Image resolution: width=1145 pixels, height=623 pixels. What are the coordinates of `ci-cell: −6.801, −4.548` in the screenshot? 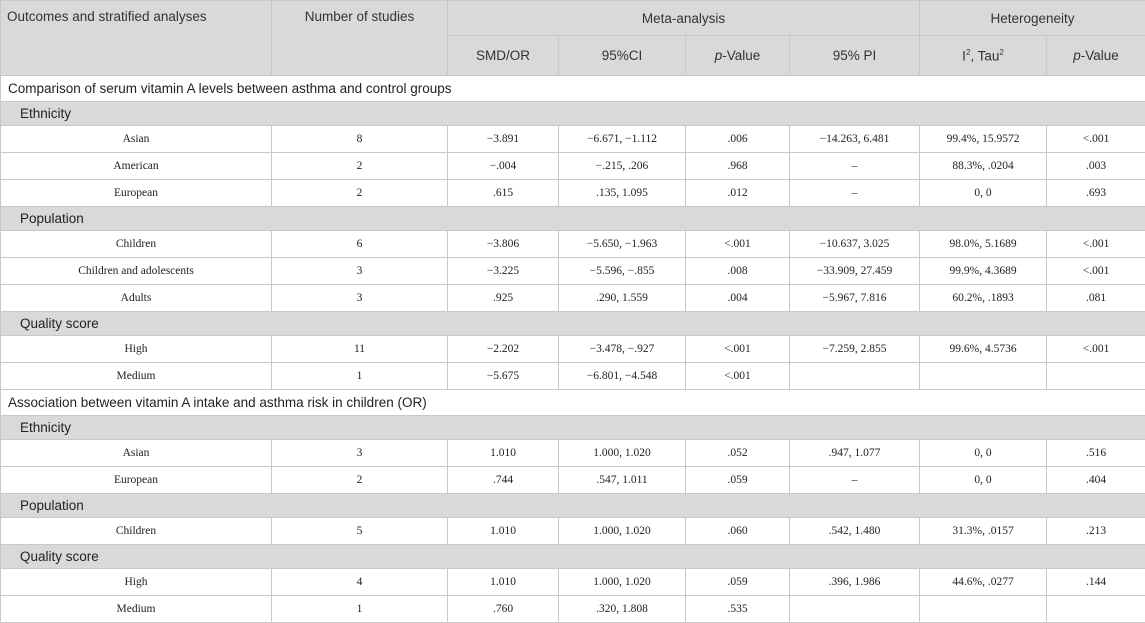 It's located at (622, 376).